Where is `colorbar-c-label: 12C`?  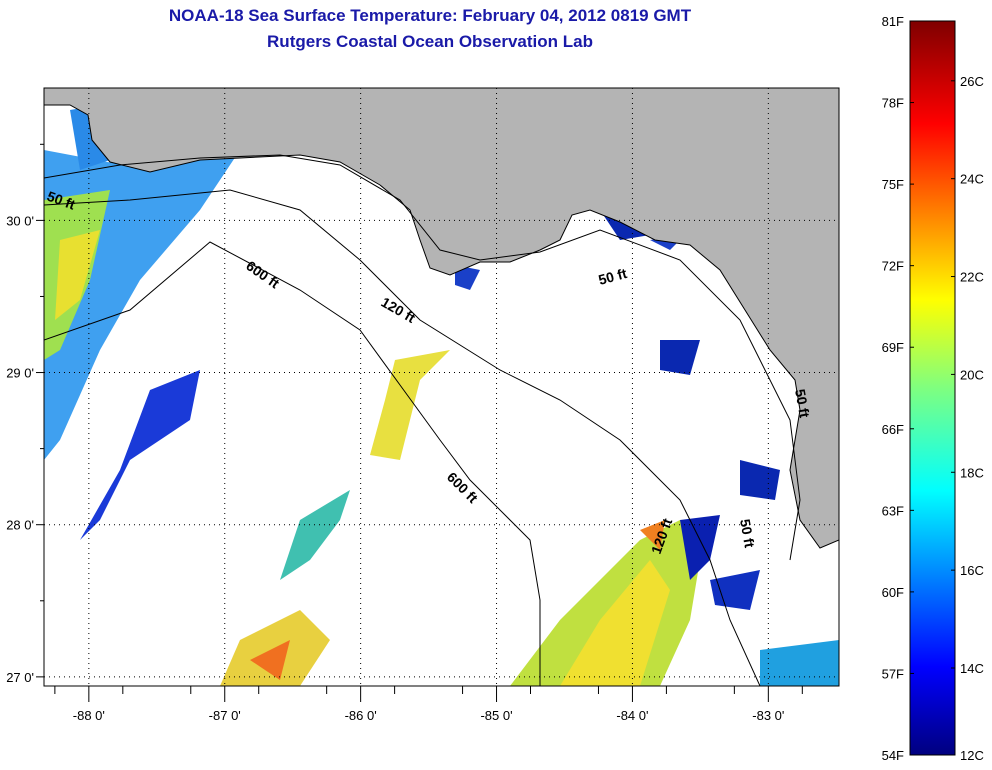 colorbar-c-label: 12C is located at coordinates (972, 755).